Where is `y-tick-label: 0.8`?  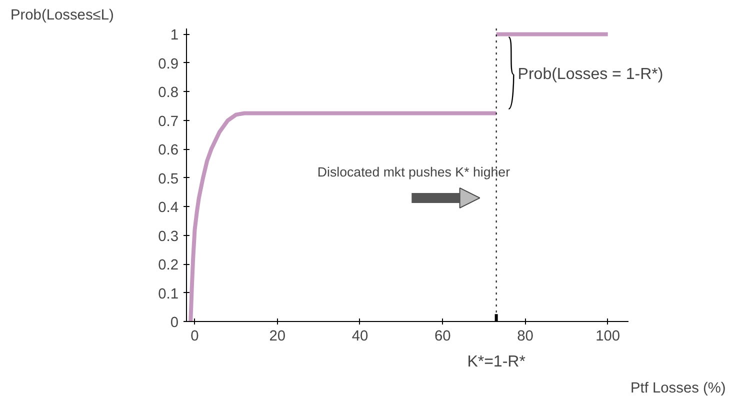 y-tick-label: 0.8 is located at coordinates (168, 93).